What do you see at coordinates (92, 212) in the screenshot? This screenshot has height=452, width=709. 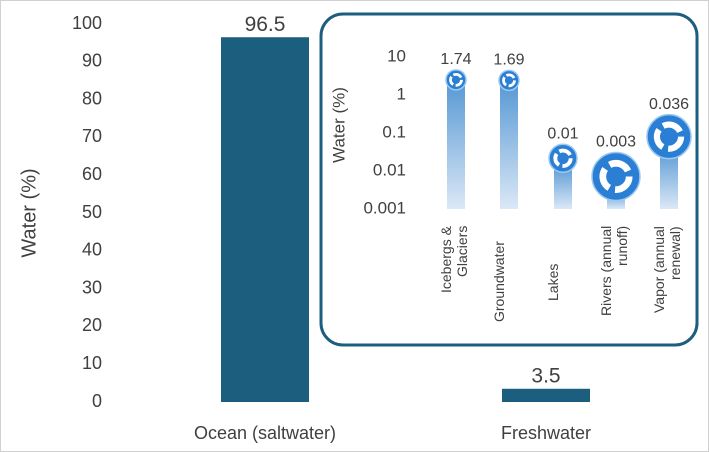 I see `y-tick-label: 50` at bounding box center [92, 212].